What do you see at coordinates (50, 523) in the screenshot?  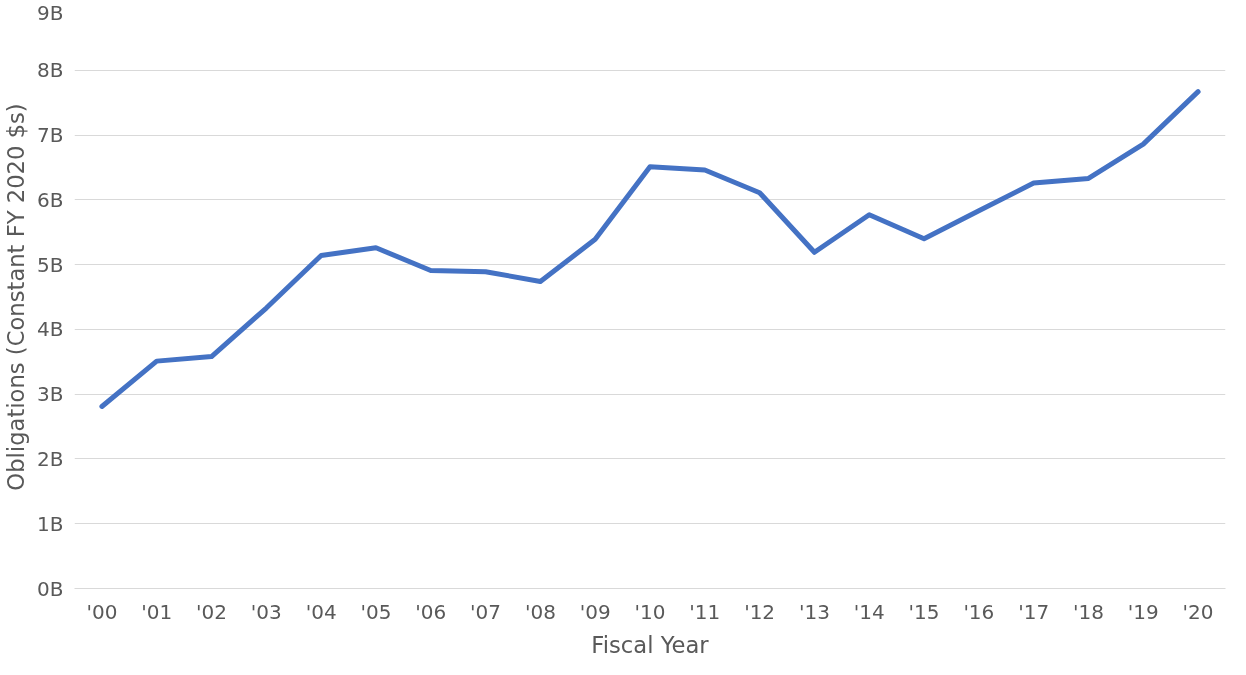 I see `y-tick-label: 1B` at bounding box center [50, 523].